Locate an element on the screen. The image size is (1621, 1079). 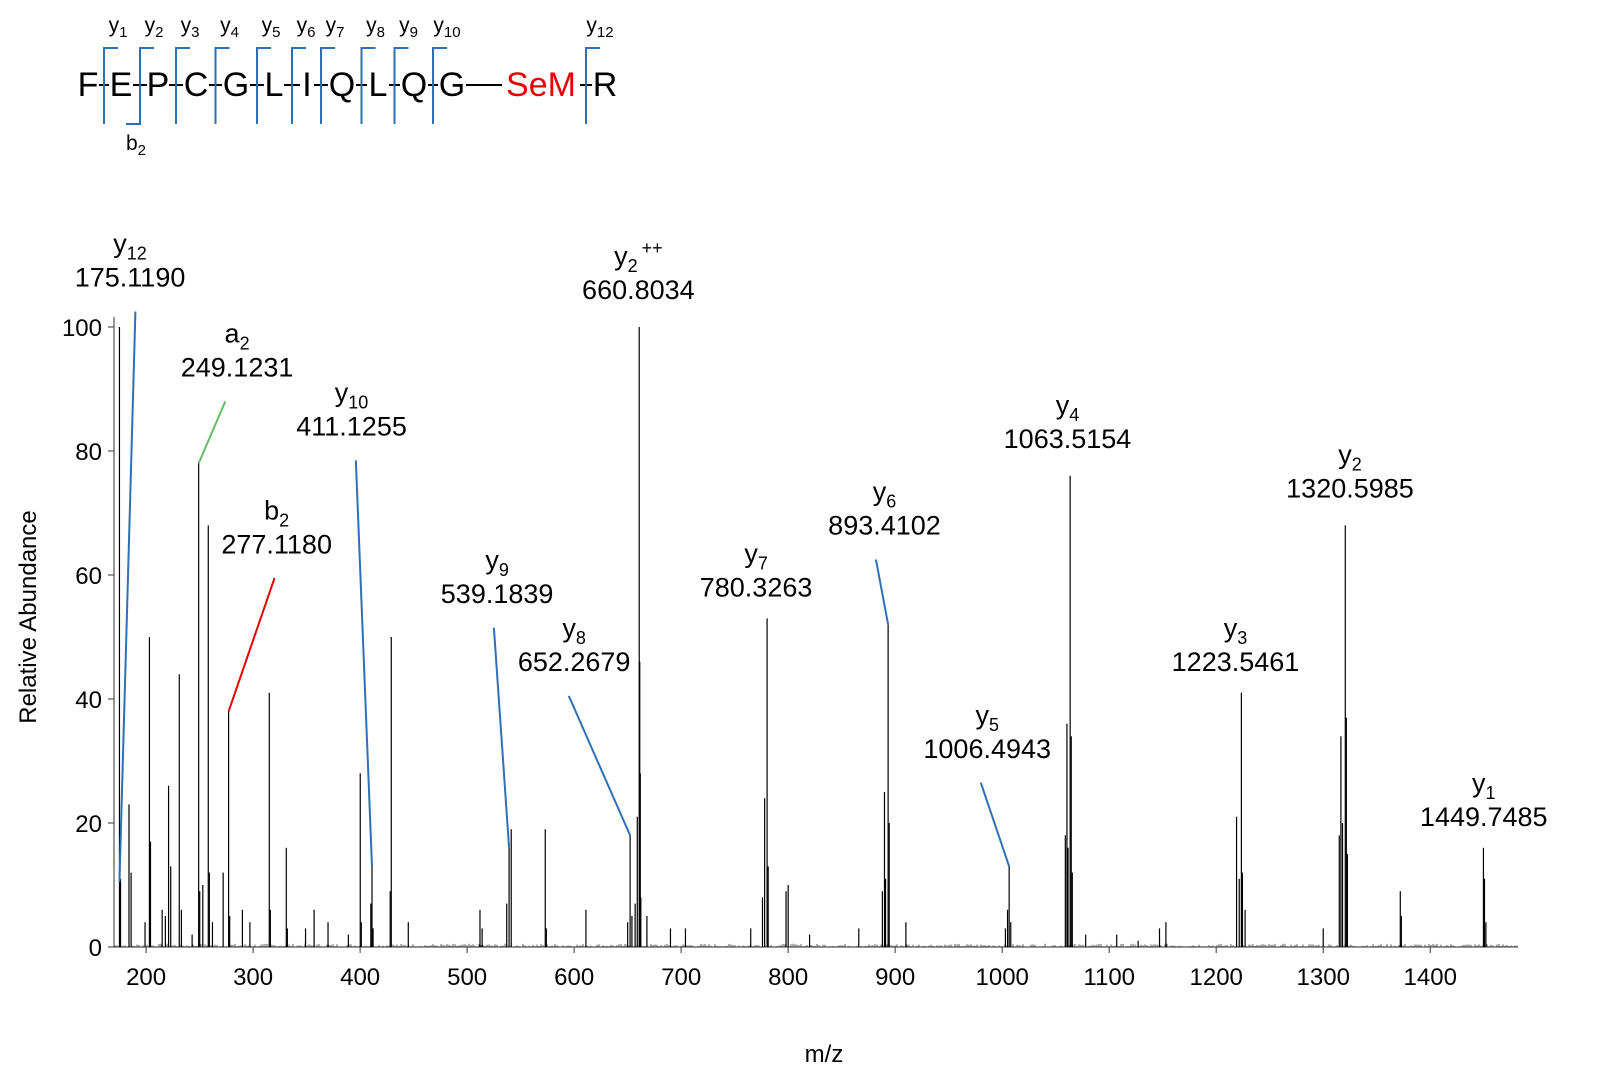
y-tick-label: 40 is located at coordinates (88, 700).